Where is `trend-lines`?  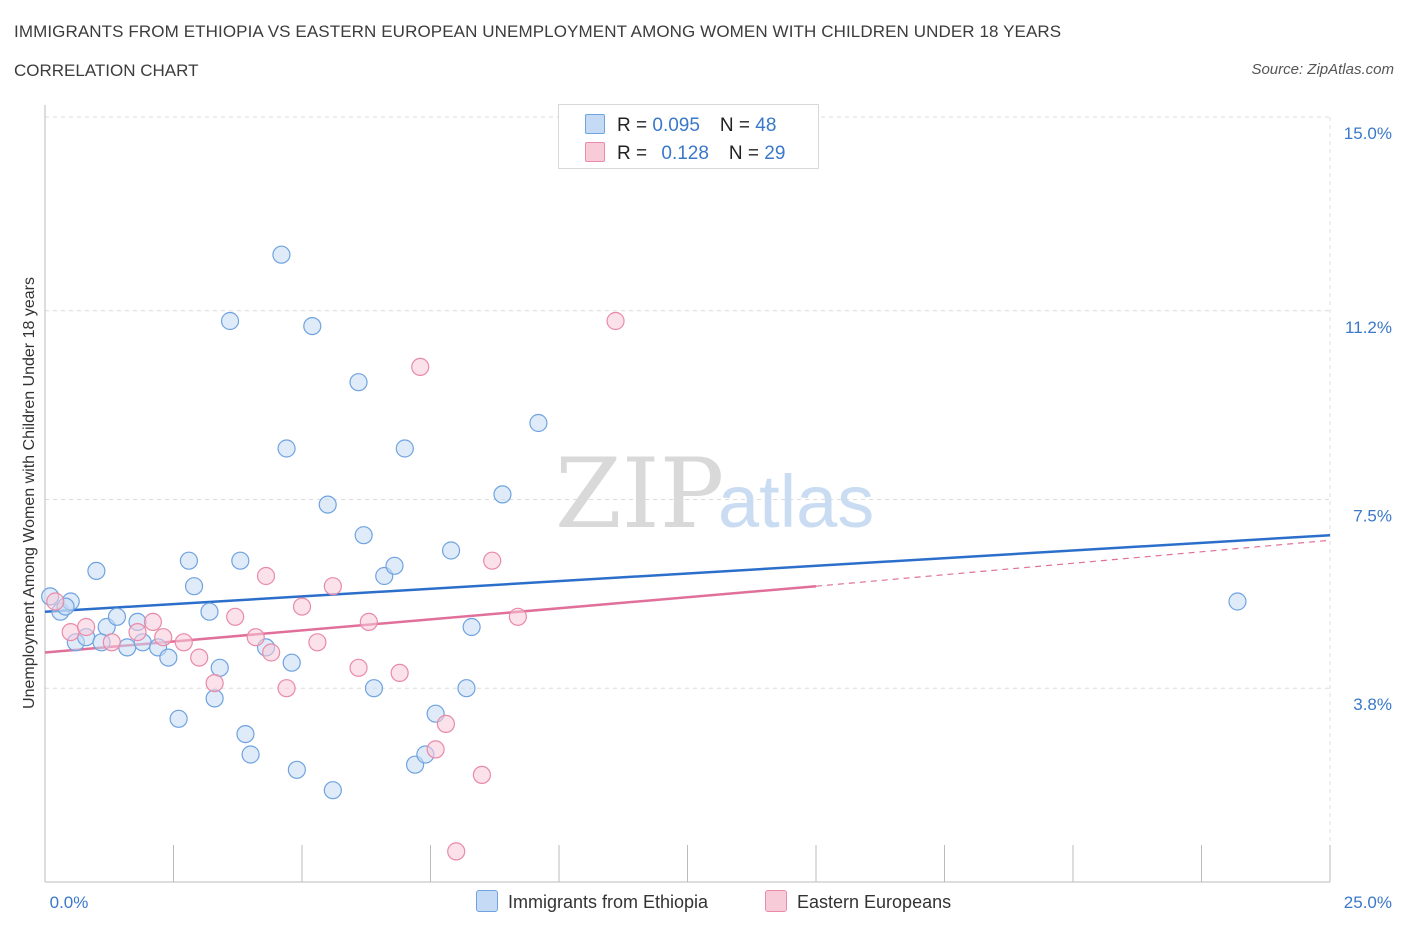 trend-lines is located at coordinates (687, 593).